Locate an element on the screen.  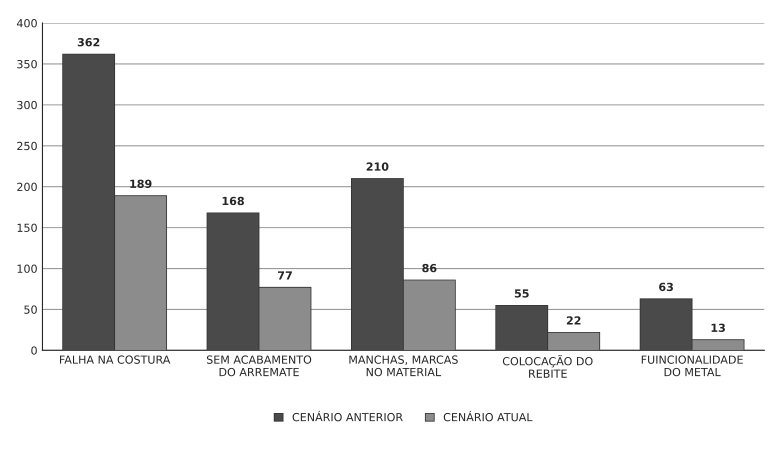
y-tick-label: 100 is located at coordinates (27, 268).